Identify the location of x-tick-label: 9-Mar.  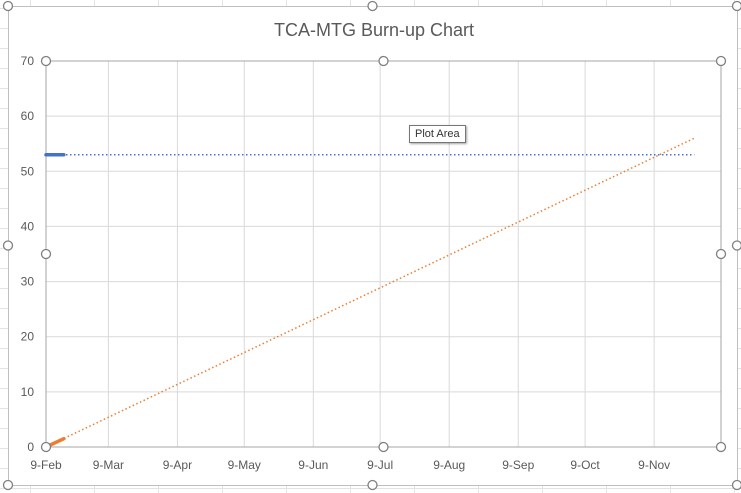
(108, 465).